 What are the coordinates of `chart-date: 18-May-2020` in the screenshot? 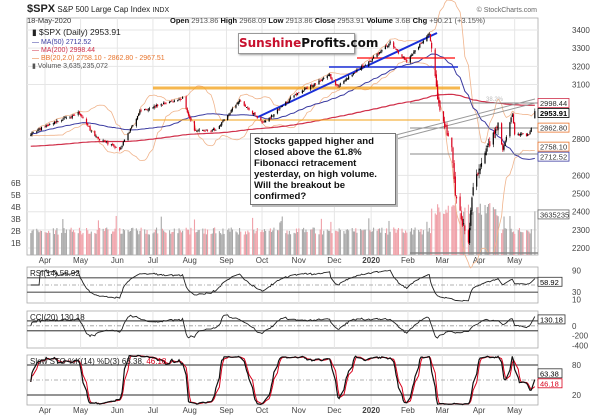 It's located at (49, 20).